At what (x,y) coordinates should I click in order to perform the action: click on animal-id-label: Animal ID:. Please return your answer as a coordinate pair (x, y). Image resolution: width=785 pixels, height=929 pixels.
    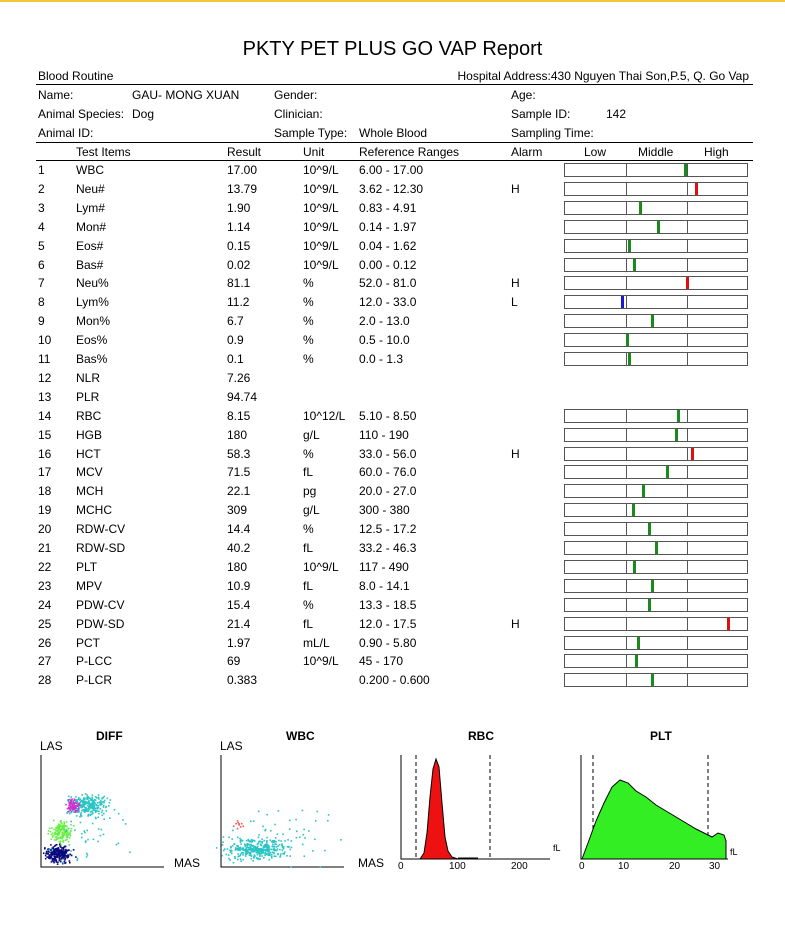
    Looking at the image, I should click on (66, 133).